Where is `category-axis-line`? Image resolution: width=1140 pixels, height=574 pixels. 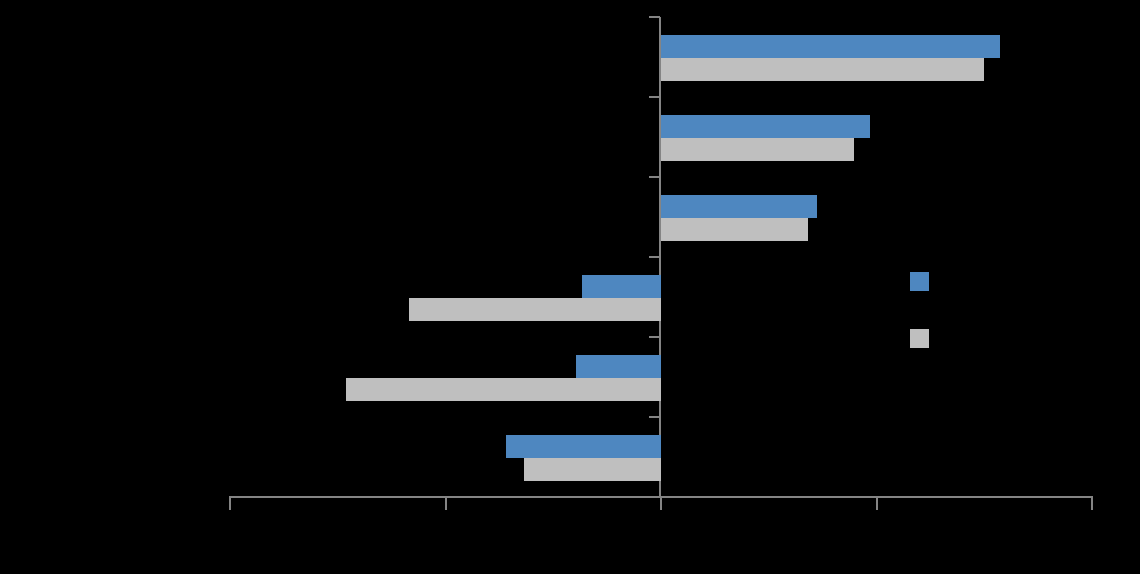 category-axis-line is located at coordinates (660, 257).